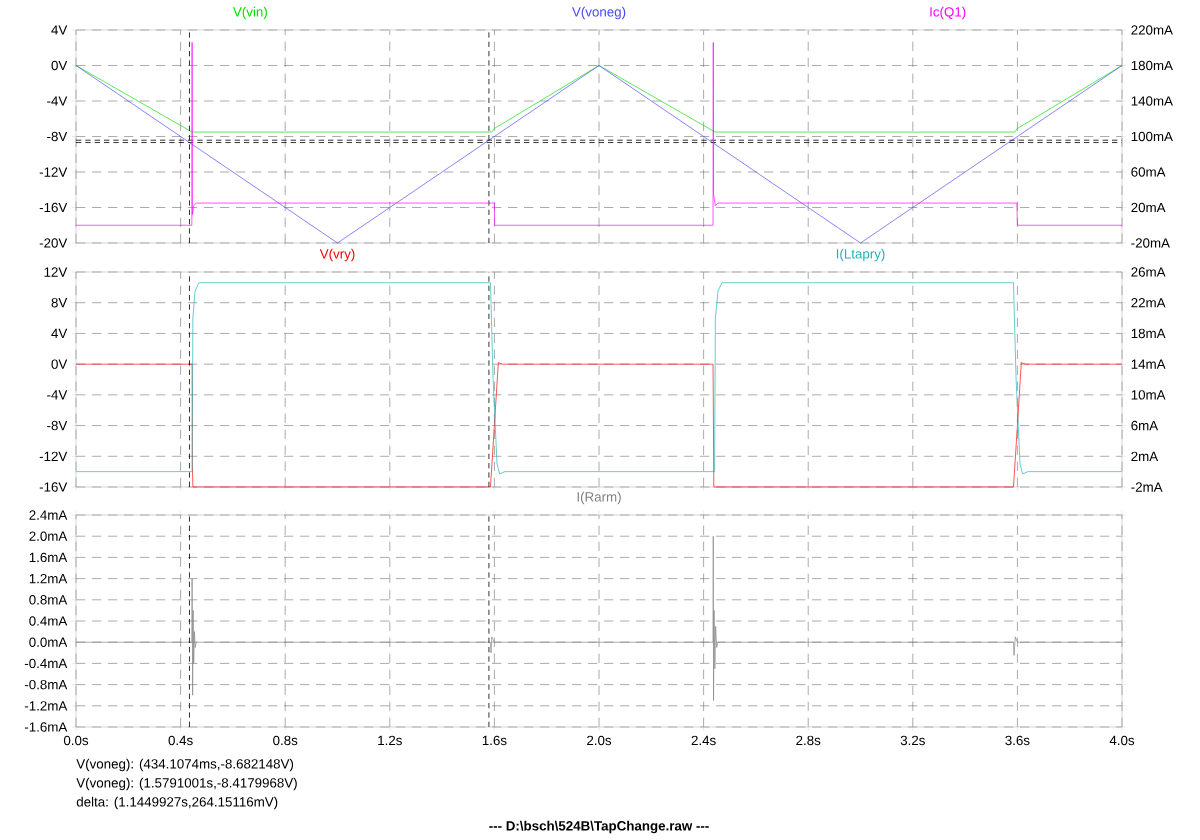 This screenshot has height=840, width=1200. What do you see at coordinates (48, 515) in the screenshot?
I see `y-tick-label: 2.4mA` at bounding box center [48, 515].